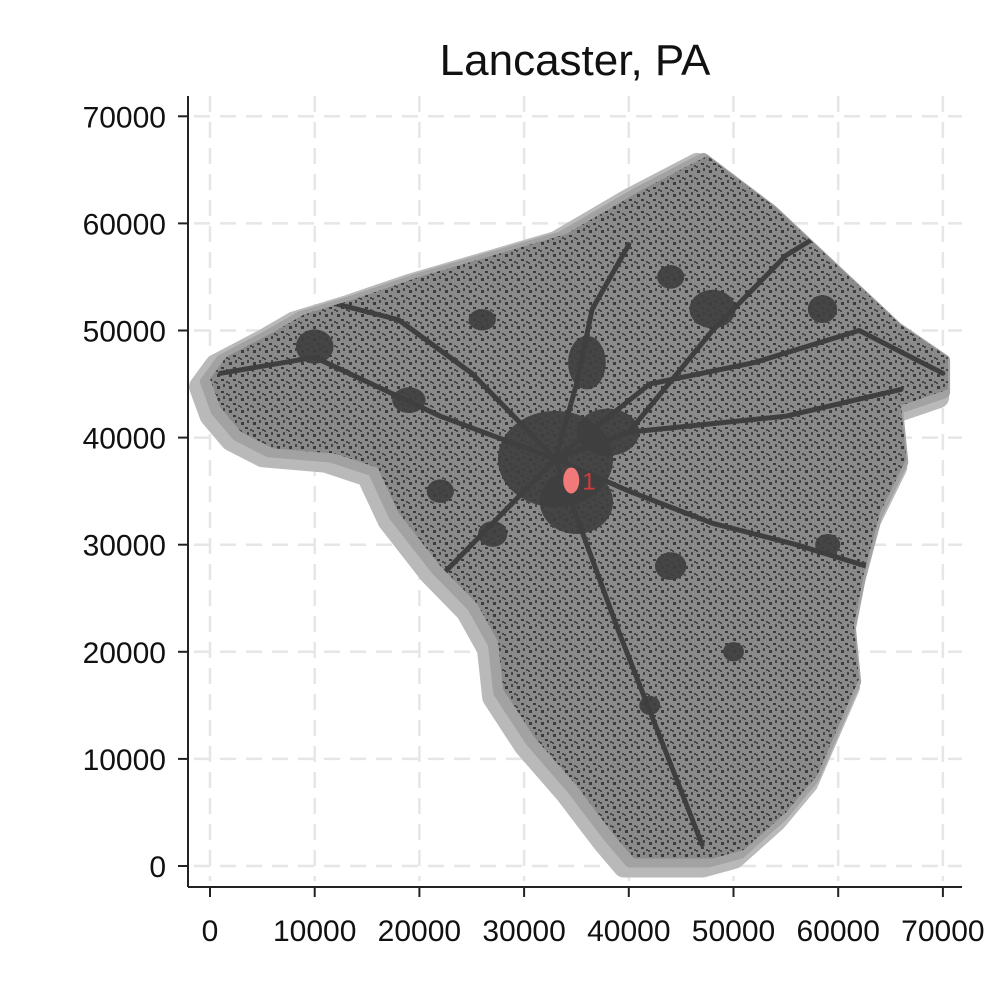  I want to click on markers: 1, so click(579, 481).